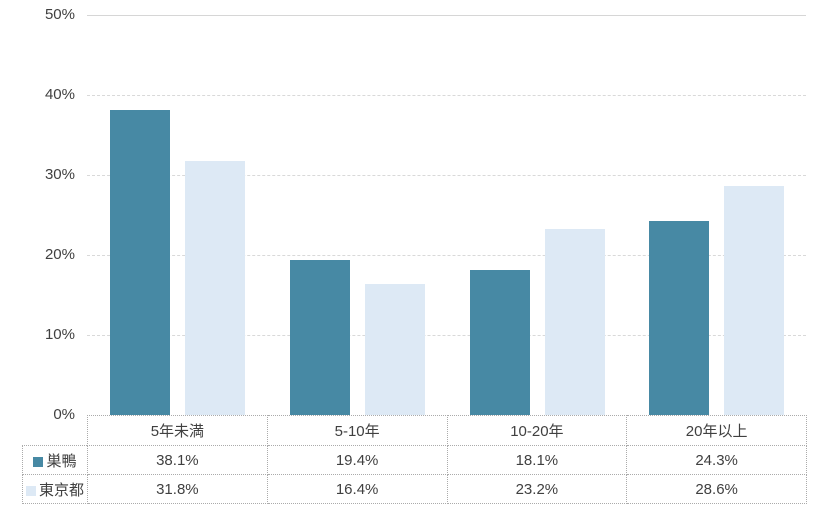  What do you see at coordinates (59, 94) in the screenshot?
I see `y-axis-label-40: 40%` at bounding box center [59, 94].